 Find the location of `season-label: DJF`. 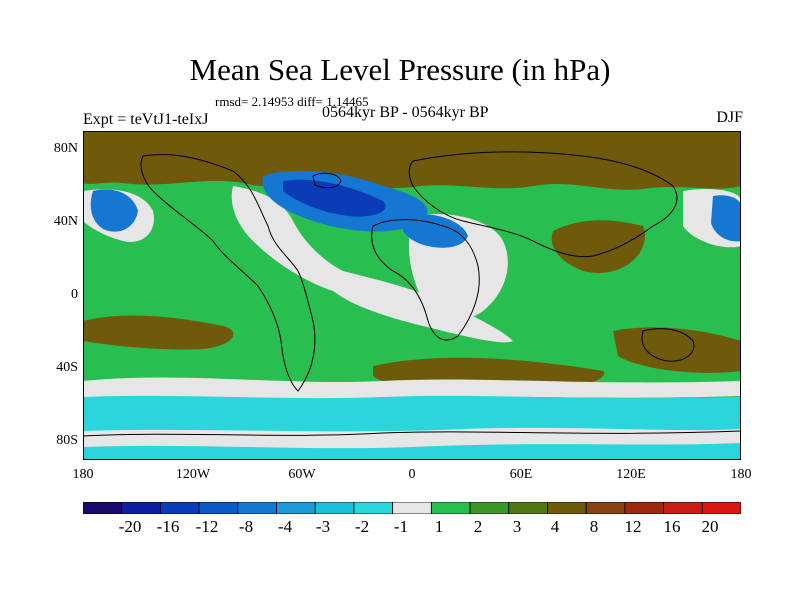

season-label: DJF is located at coordinates (729, 117).